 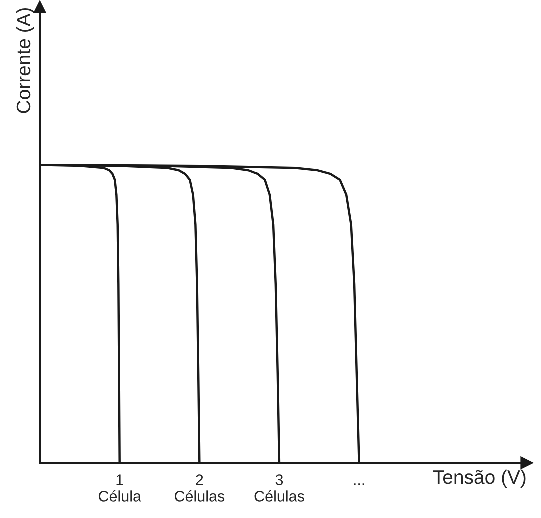 What do you see at coordinates (479, 479) in the screenshot?
I see `x-axis-title: Tensão (V)` at bounding box center [479, 479].